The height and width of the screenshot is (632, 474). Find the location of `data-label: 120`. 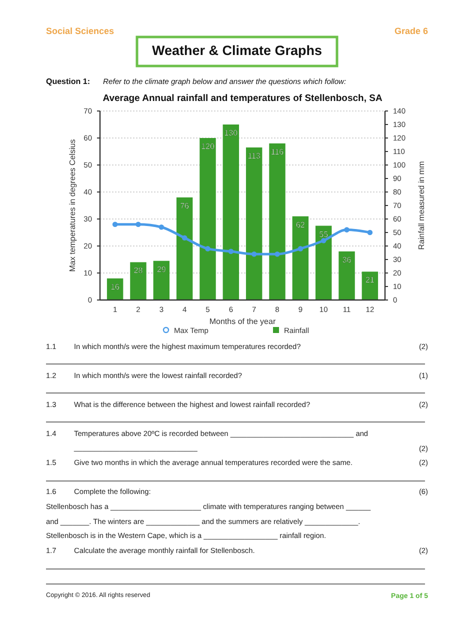

data-label: 120 is located at coordinates (208, 146).